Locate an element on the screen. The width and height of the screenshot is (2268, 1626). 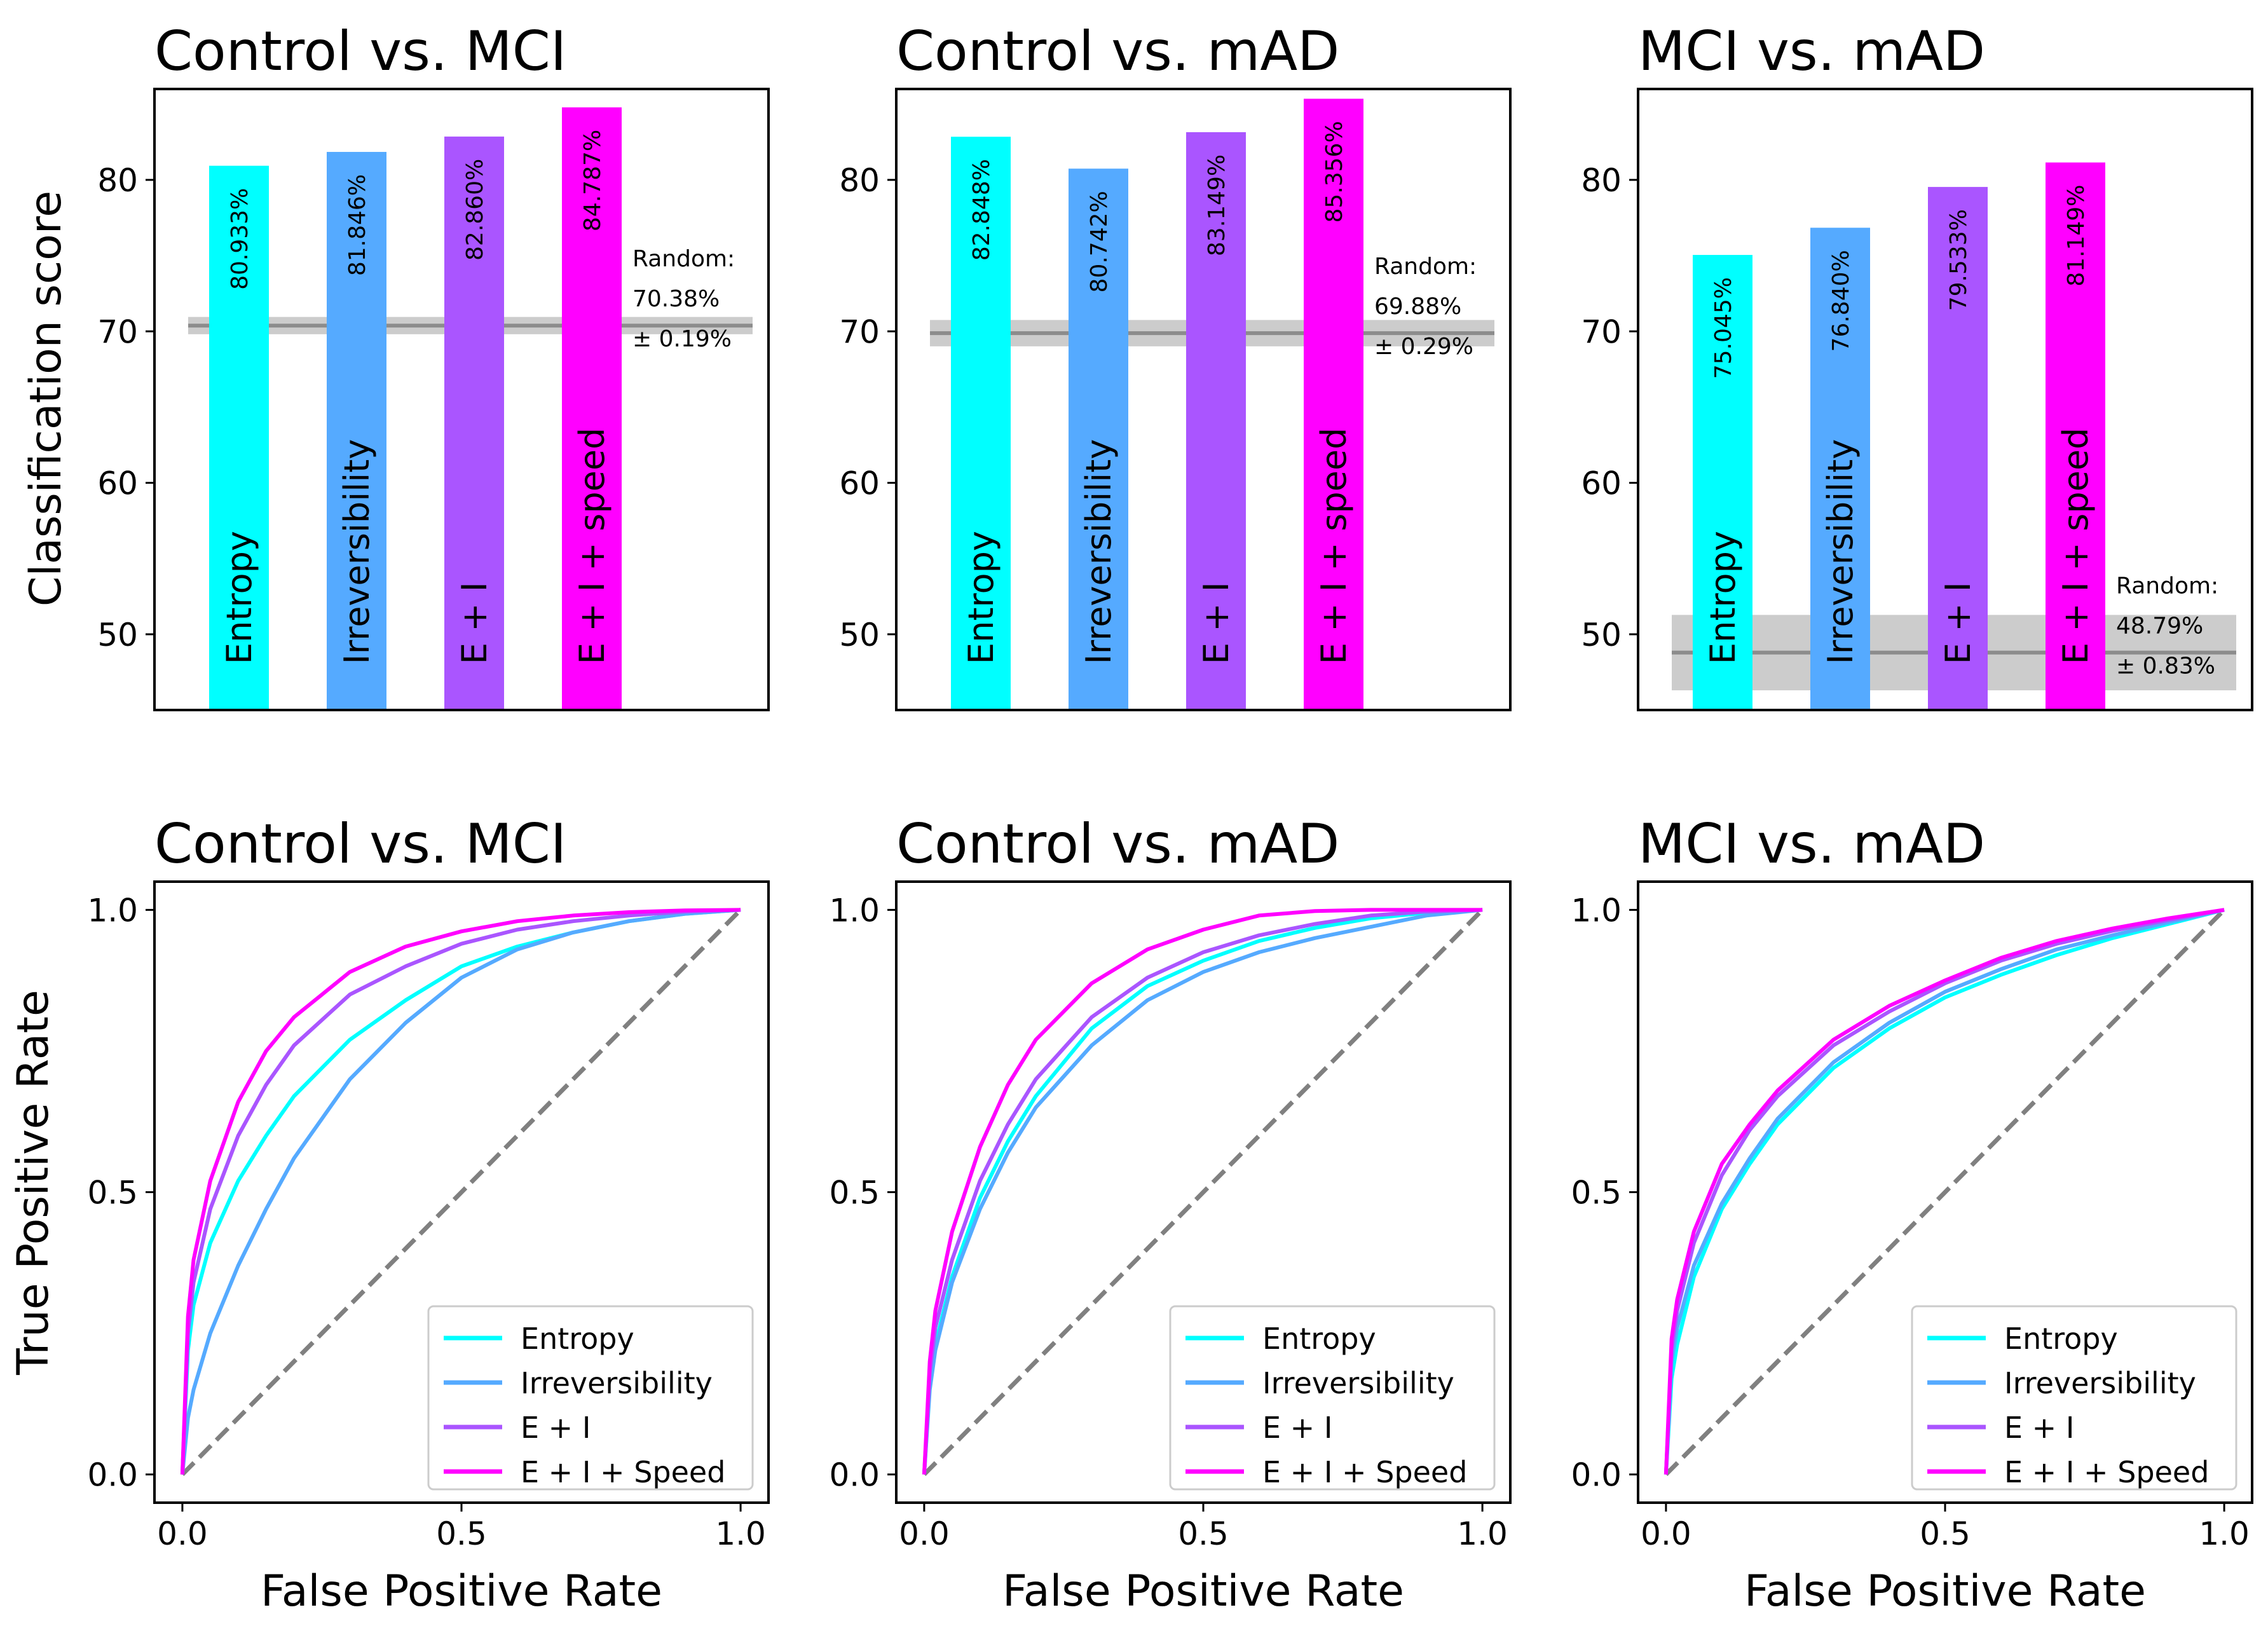
bar-value-label-2: 83.149% is located at coordinates (1217, 205).